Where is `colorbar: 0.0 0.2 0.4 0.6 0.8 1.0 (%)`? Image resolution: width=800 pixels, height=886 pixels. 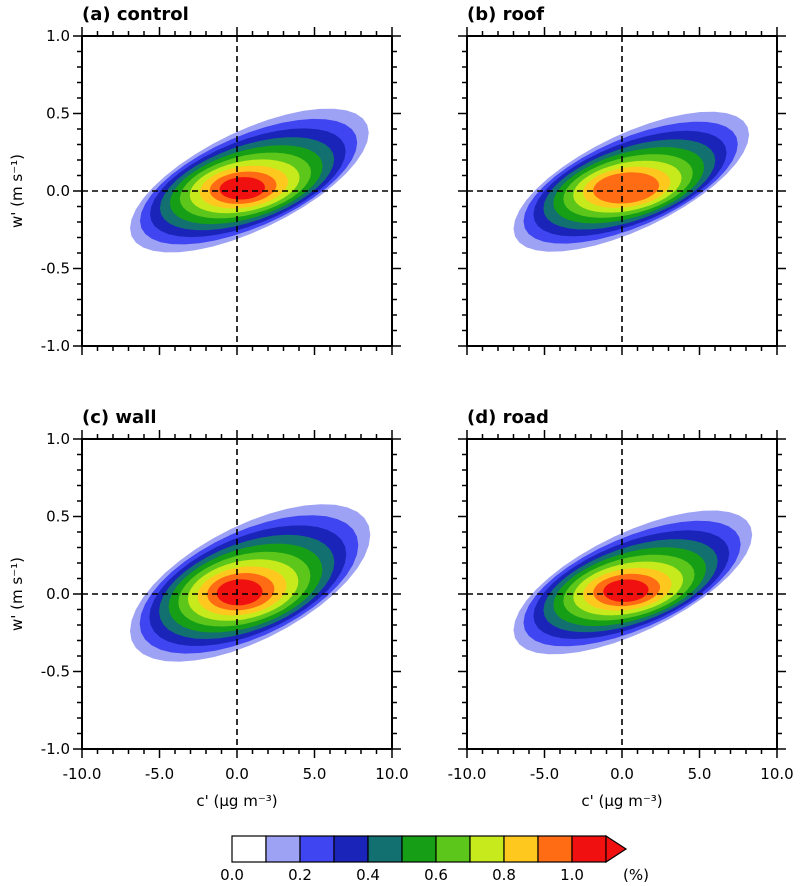 colorbar: 0.0 0.2 0.4 0.6 0.8 1.0 (%) is located at coordinates (434, 859).